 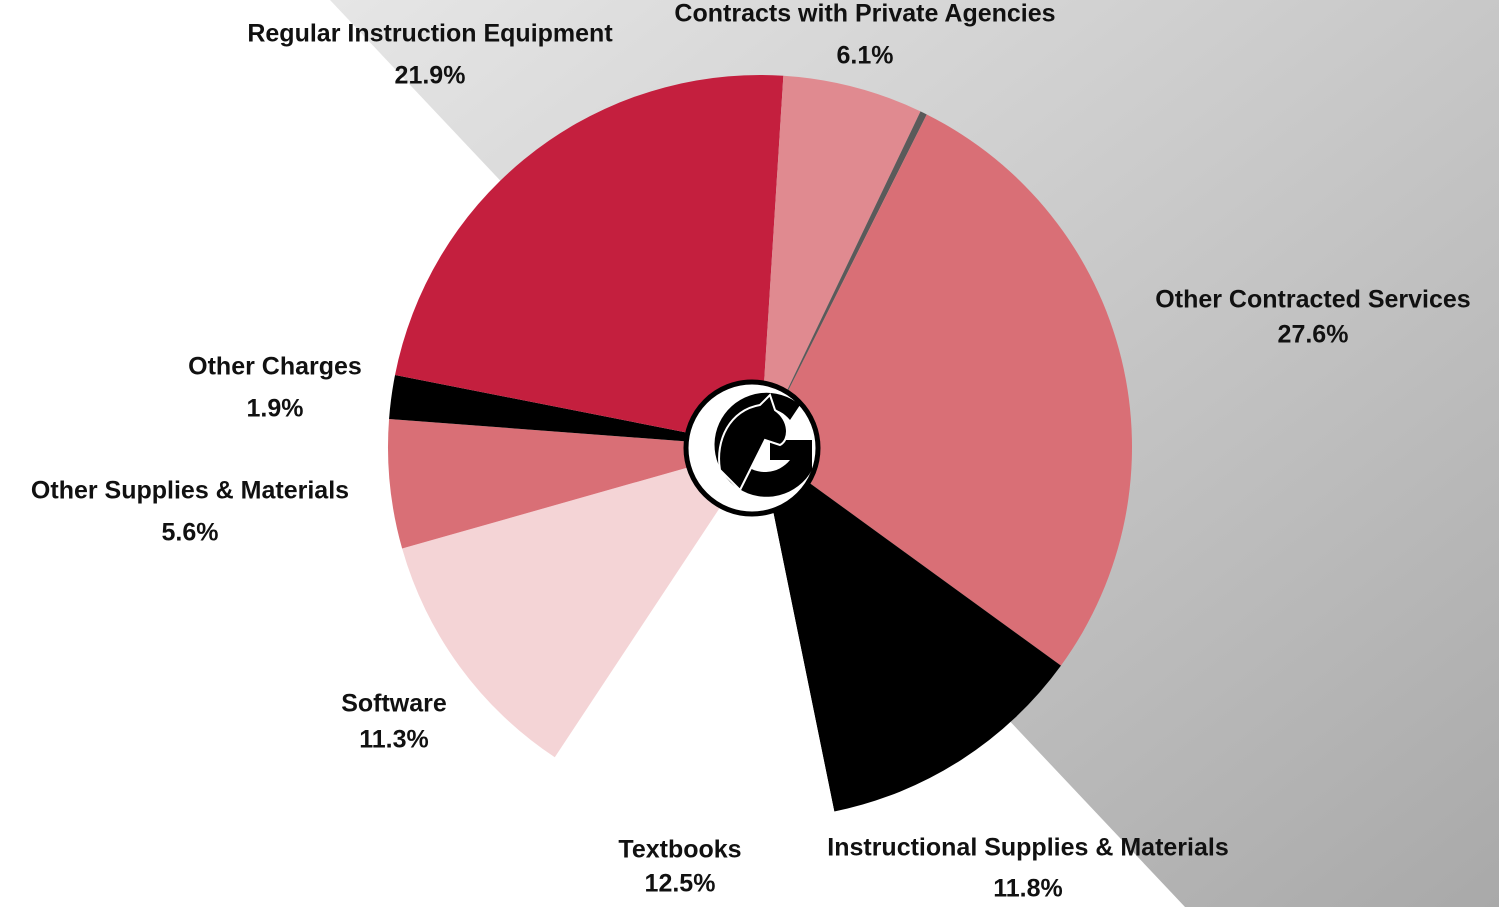 What do you see at coordinates (190, 533) in the screenshot?
I see `slice-value-label: 5.6%` at bounding box center [190, 533].